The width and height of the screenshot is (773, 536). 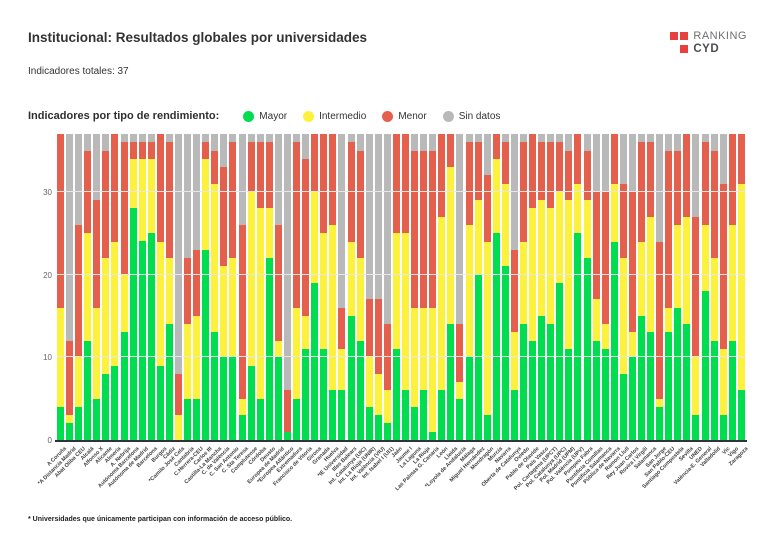 I want to click on legend-item-sin-datos: Sin datos, so click(x=471, y=116).